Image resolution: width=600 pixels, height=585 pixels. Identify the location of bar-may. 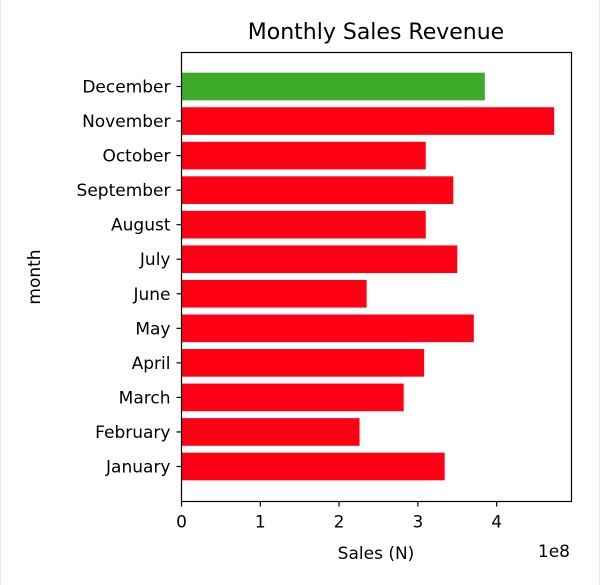
(327, 328).